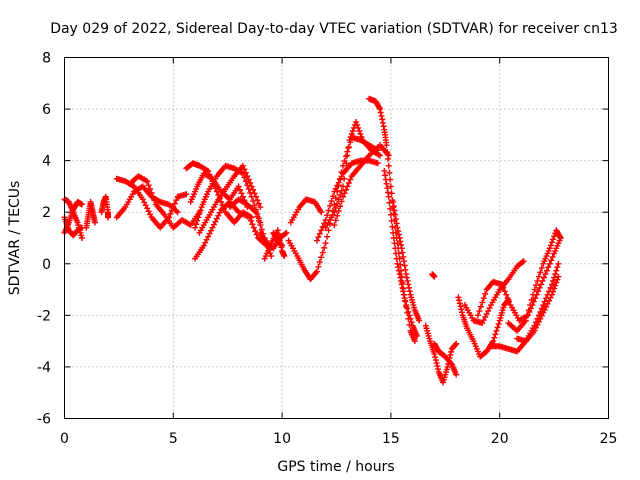 Image resolution: width=640 pixels, height=480 pixels. Describe the element at coordinates (46, 213) in the screenshot. I see `y-tick-label: 2` at that location.